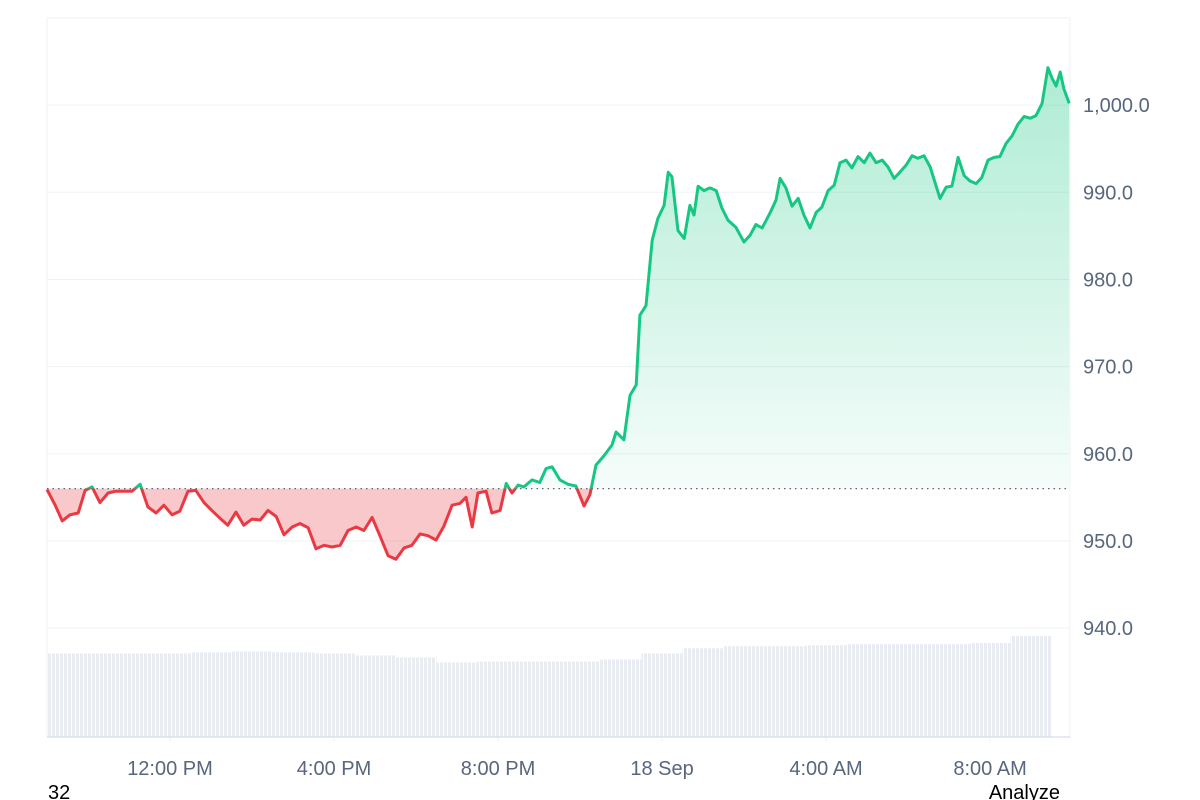 This screenshot has width=1200, height=800. I want to click on x-tick-label: 18 Sep, so click(661, 769).